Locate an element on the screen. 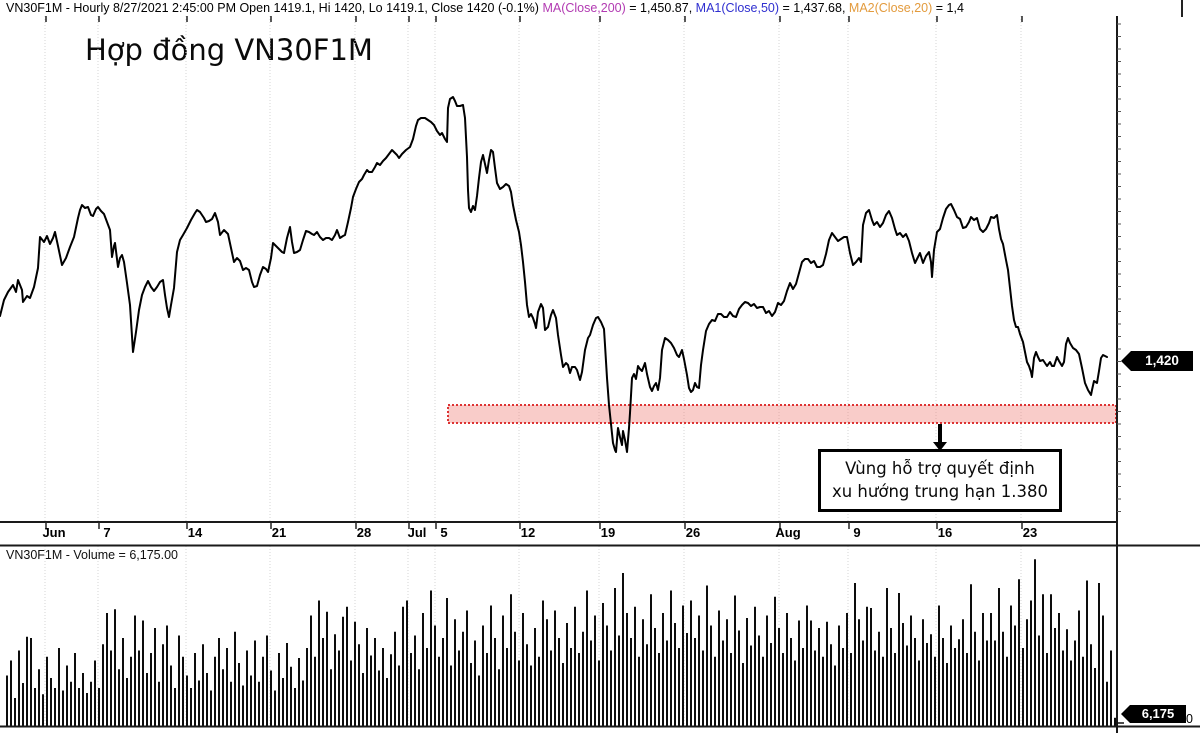 The width and height of the screenshot is (1200, 733). x-axis-label: 19 is located at coordinates (608, 532).